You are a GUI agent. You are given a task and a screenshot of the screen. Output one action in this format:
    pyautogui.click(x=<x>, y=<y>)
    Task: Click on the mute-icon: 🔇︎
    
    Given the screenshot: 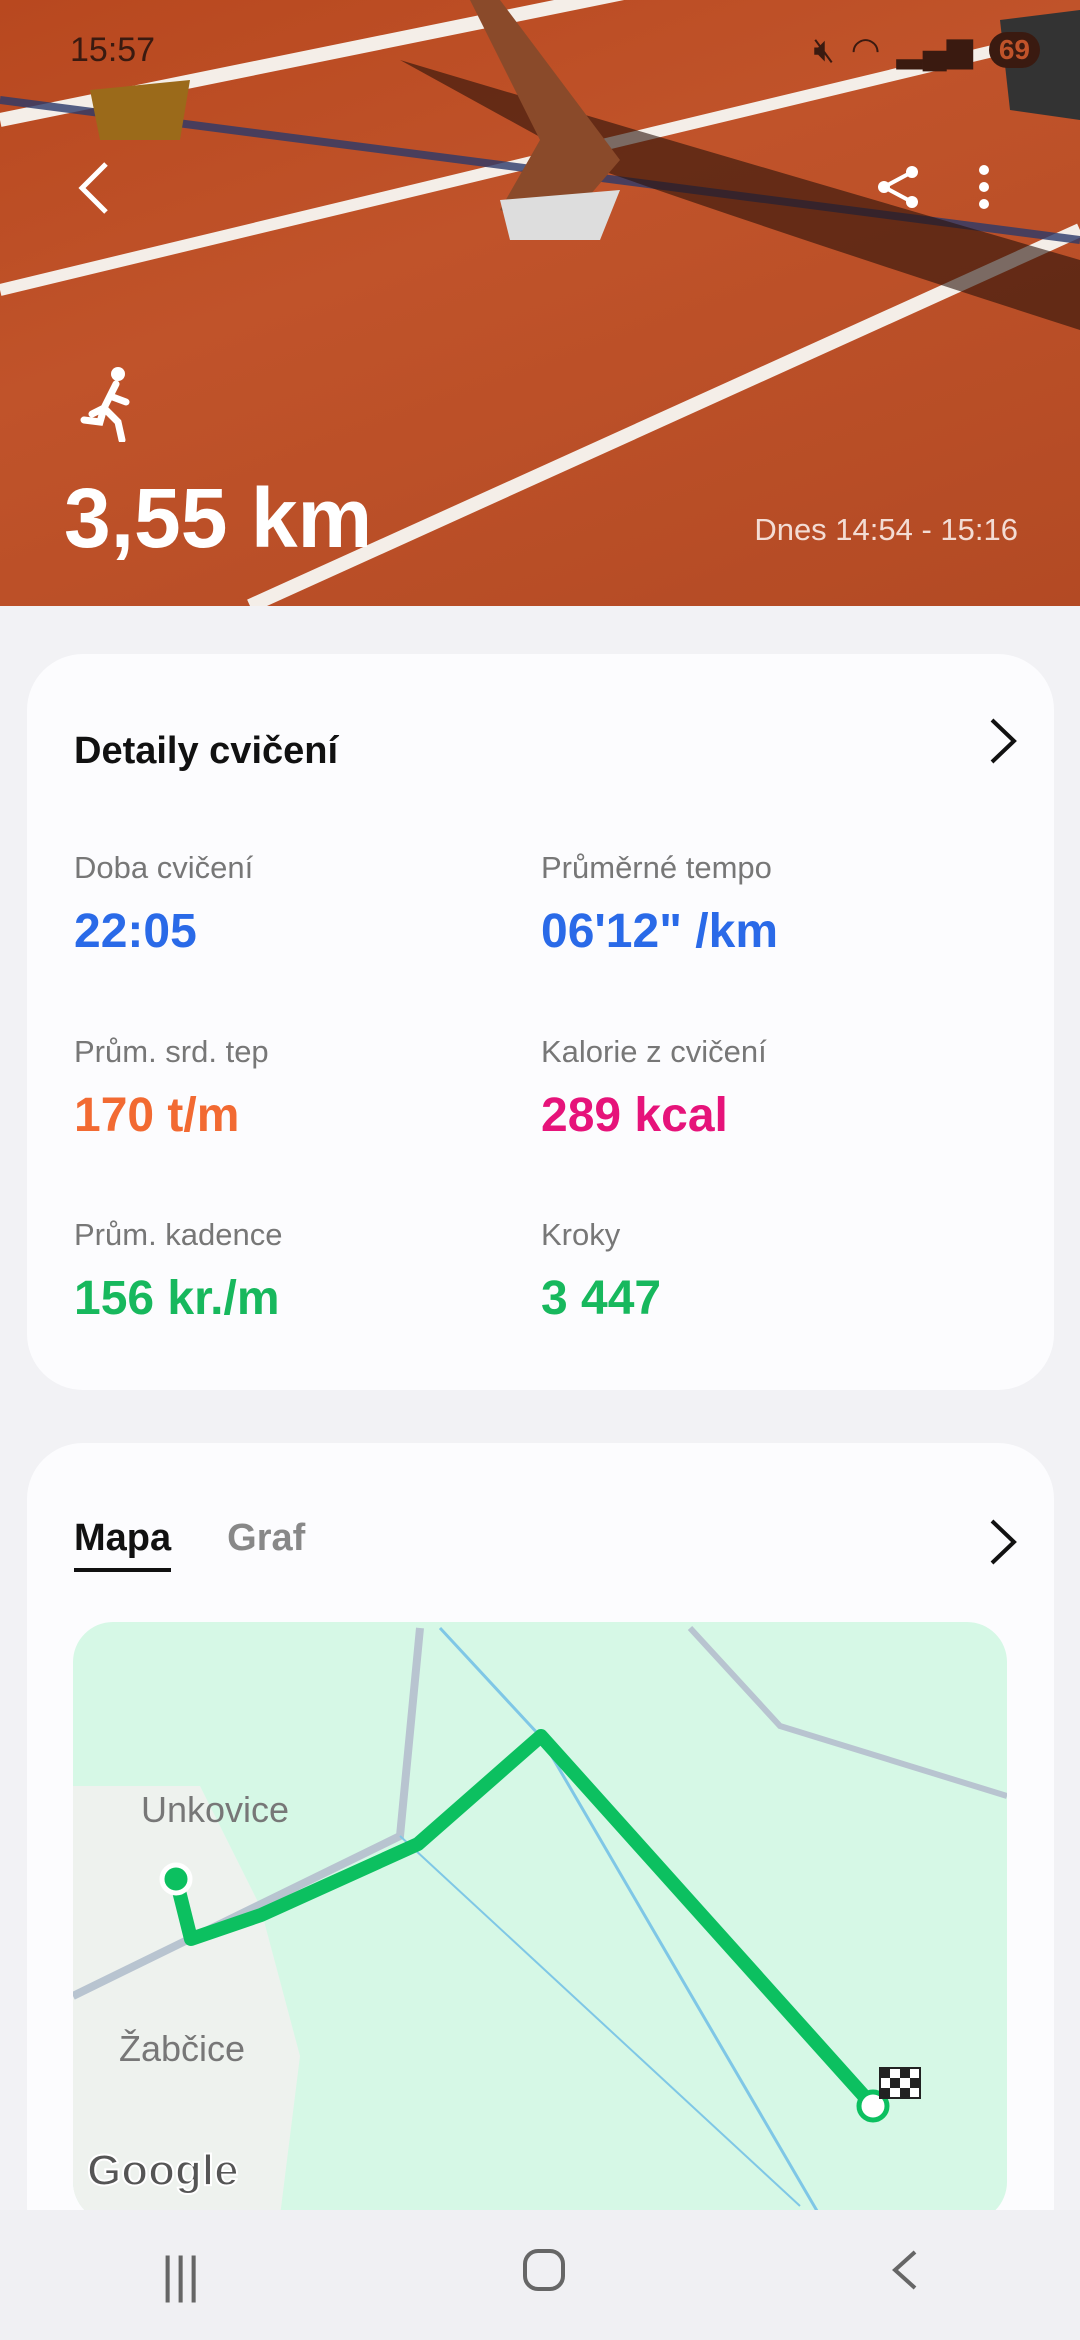 What is the action you would take?
    pyautogui.click(x=824, y=49)
    